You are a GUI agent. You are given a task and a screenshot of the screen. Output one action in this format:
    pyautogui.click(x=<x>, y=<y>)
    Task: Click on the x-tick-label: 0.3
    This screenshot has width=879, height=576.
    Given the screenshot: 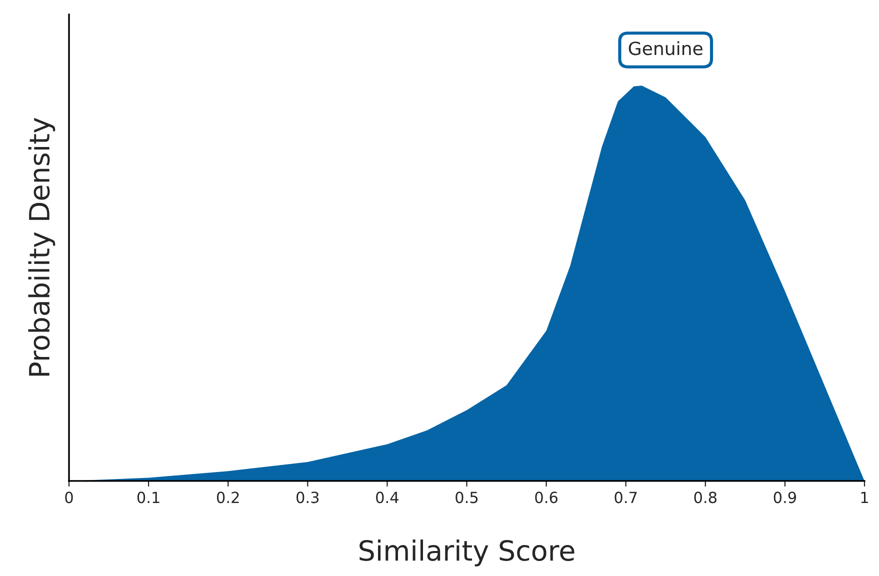 What is the action you would take?
    pyautogui.click(x=307, y=498)
    